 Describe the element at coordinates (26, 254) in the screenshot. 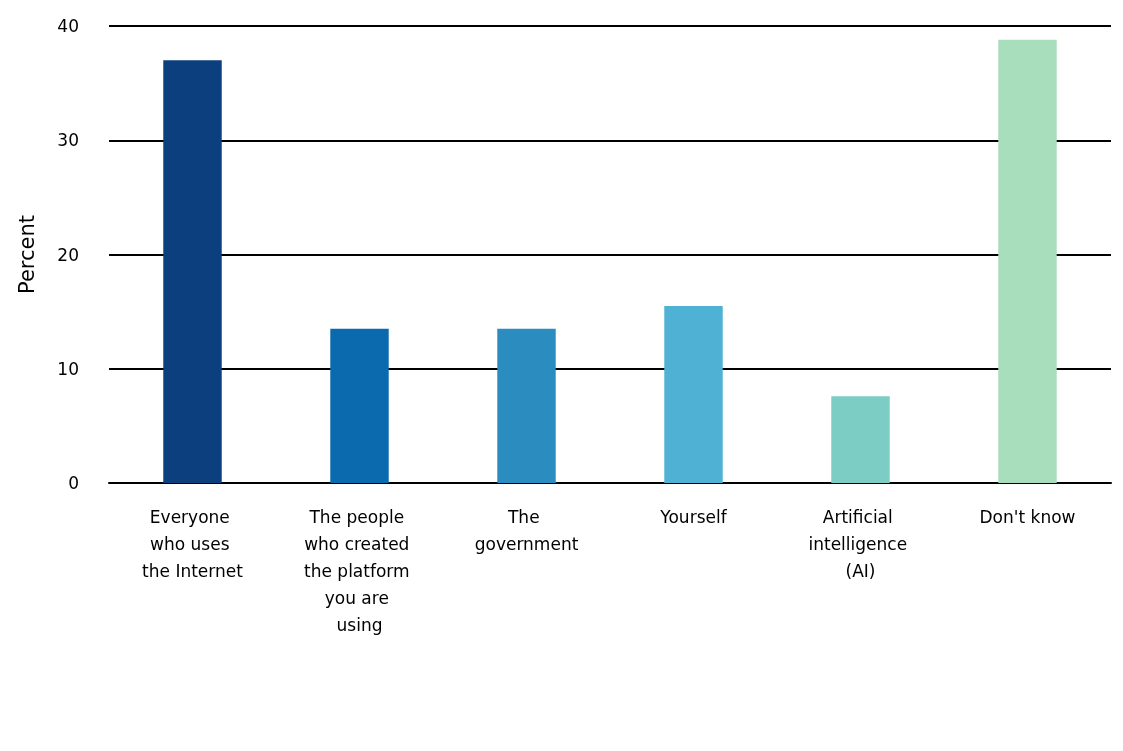

I see `y-axis-title: Percent` at that location.